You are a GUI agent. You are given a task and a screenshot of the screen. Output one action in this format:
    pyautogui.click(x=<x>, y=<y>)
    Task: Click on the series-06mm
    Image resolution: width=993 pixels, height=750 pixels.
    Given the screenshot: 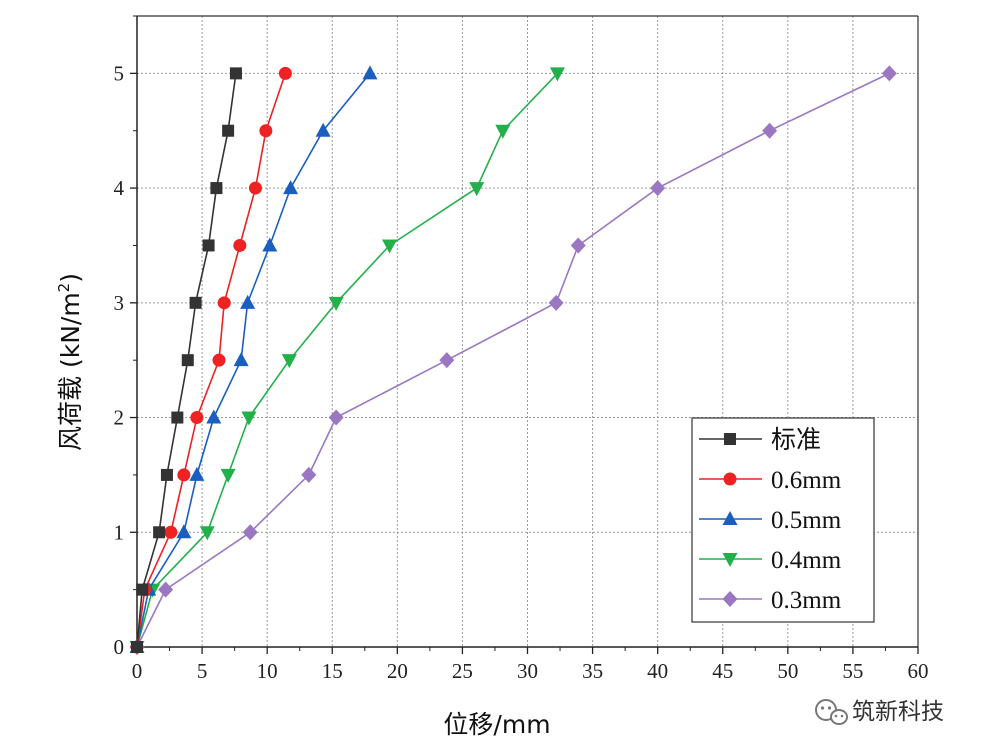 What is the action you would take?
    pyautogui.click(x=211, y=360)
    